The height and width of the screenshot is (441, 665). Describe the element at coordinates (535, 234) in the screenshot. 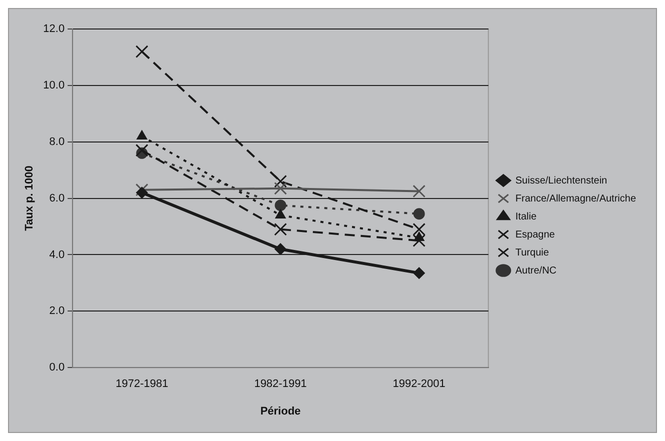

I see `legend-label: Espagne` at that location.